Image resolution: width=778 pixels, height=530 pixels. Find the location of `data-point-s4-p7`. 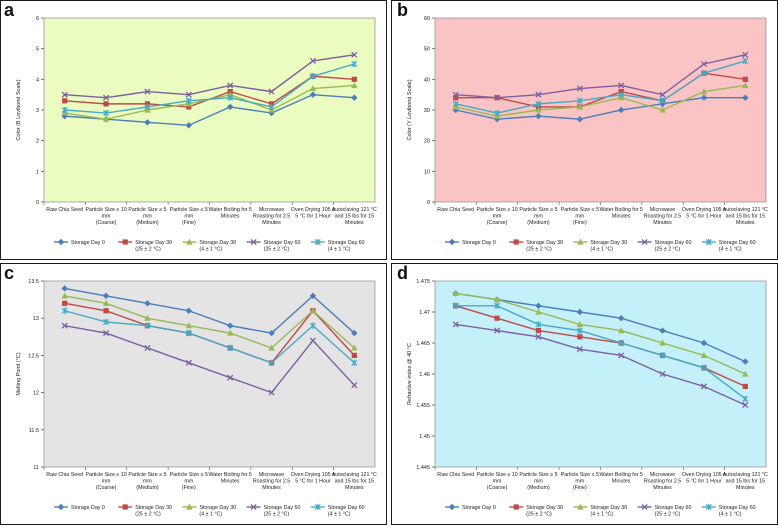

data-point-s4-p7 is located at coordinates (745, 61).